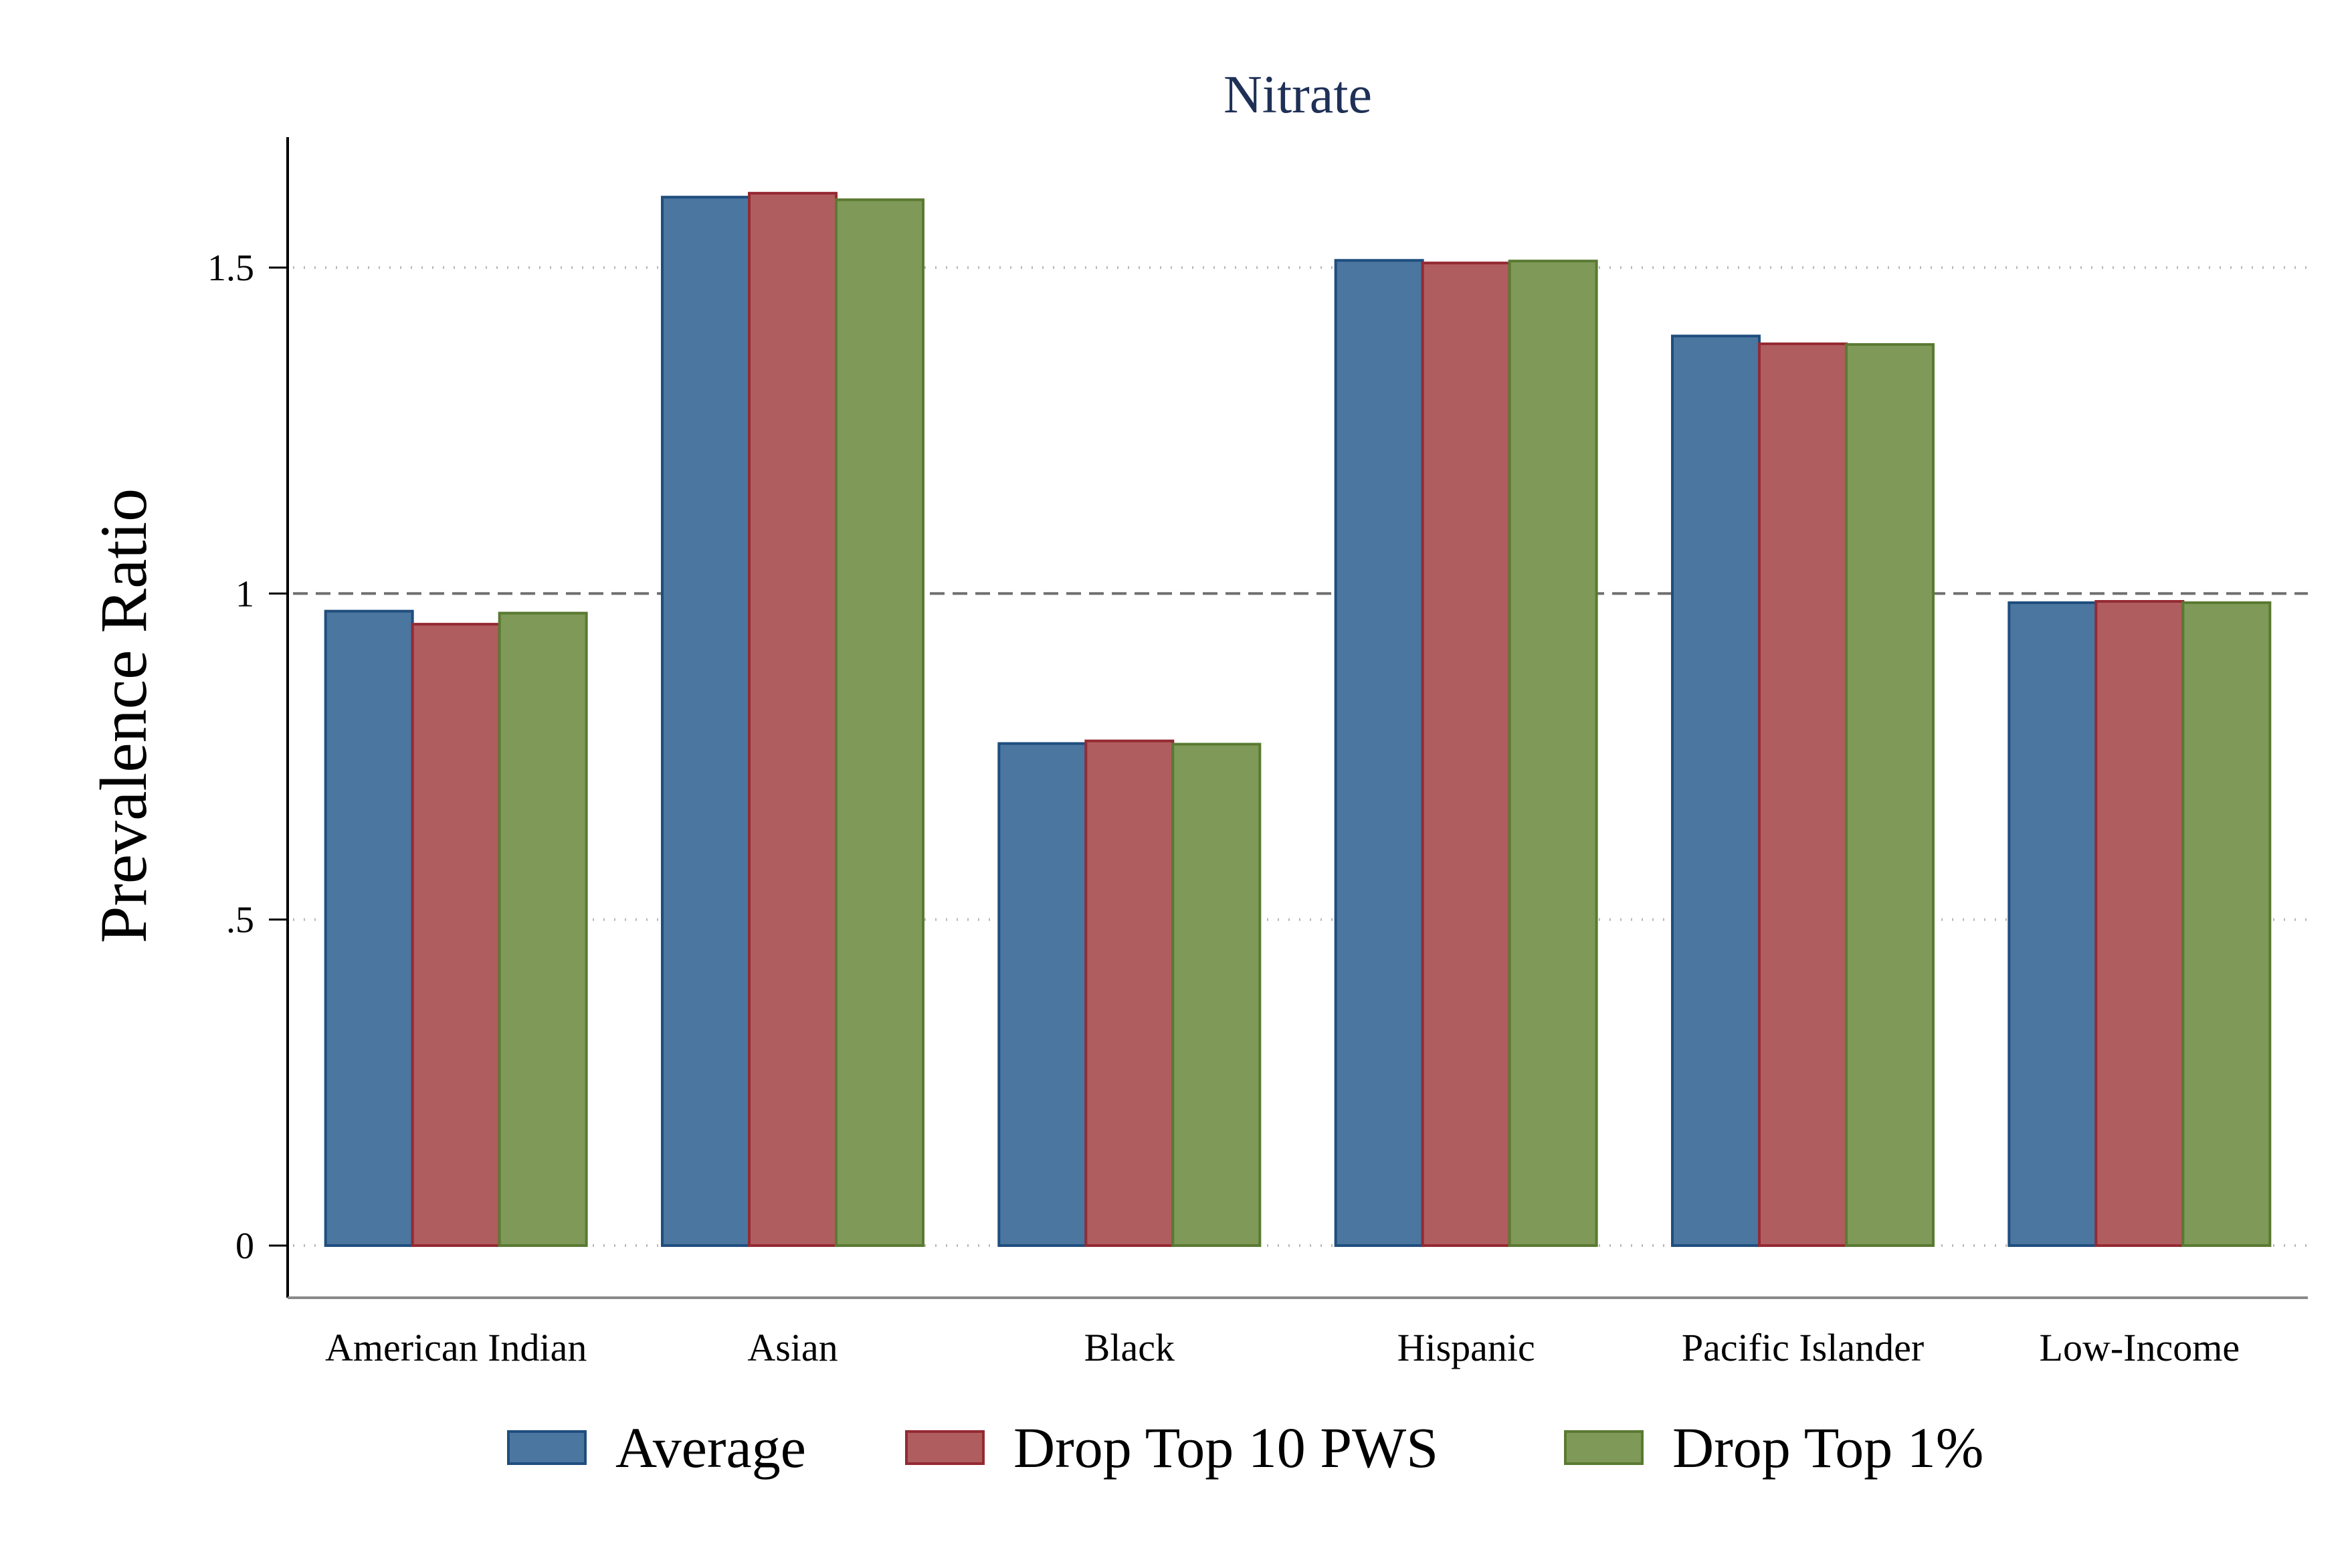 This screenshot has height=1568, width=2352. What do you see at coordinates (1297, 95) in the screenshot?
I see `chart-title: Nitrate` at bounding box center [1297, 95].